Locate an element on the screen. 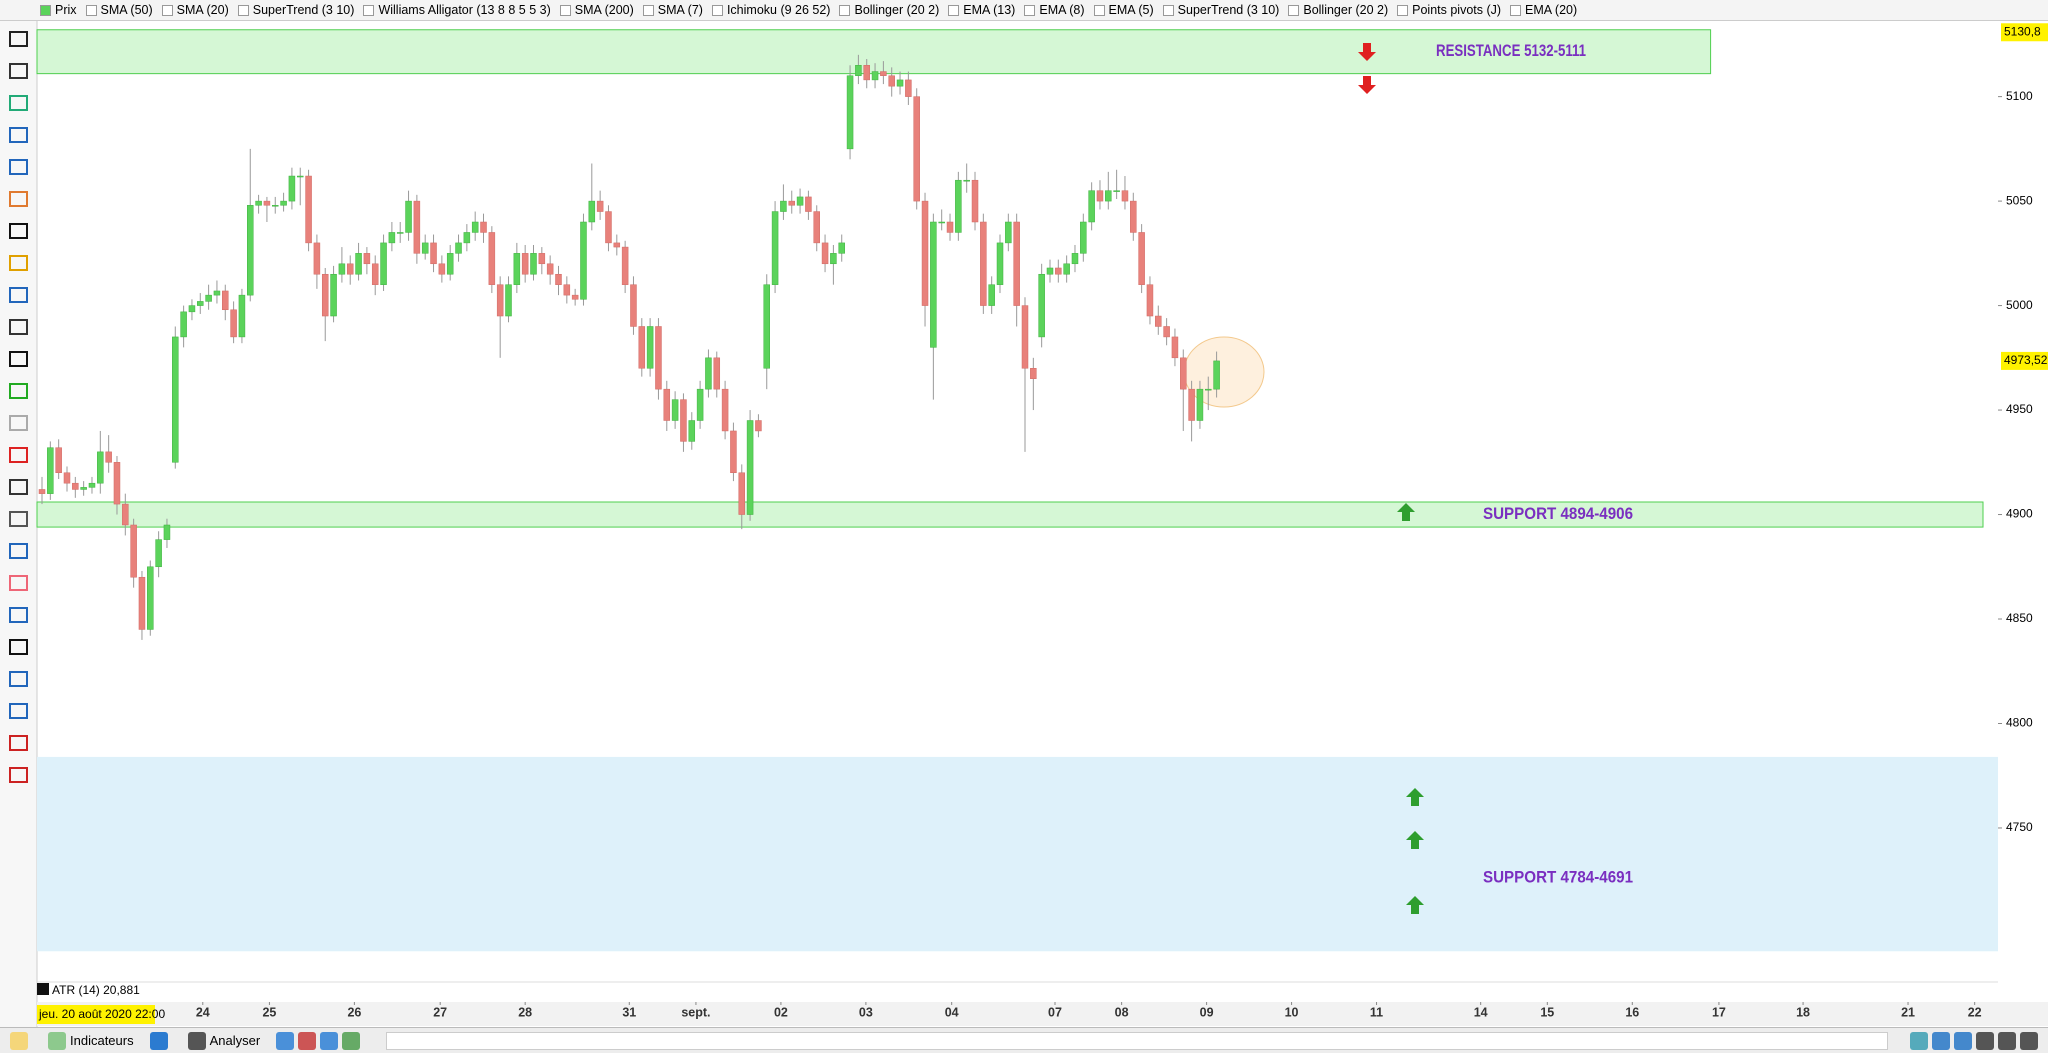 Image resolution: width=2048 pixels, height=1053 pixels. indicator-toggle: Prix is located at coordinates (58, 10).